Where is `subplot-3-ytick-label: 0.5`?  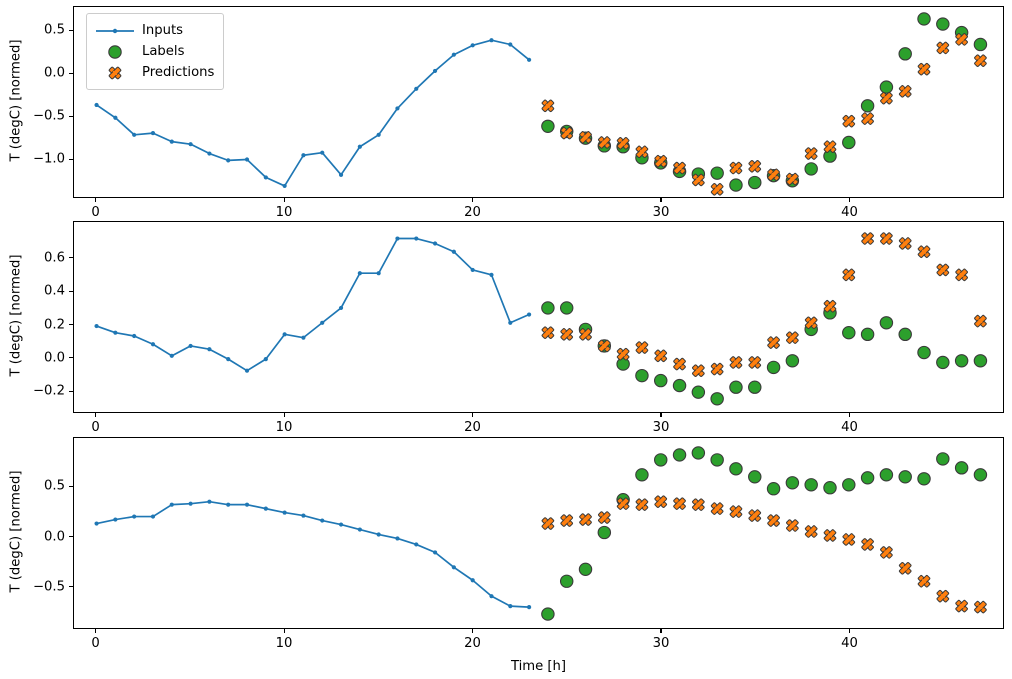
subplot-3-ytick-label: 0.5 is located at coordinates (54, 486).